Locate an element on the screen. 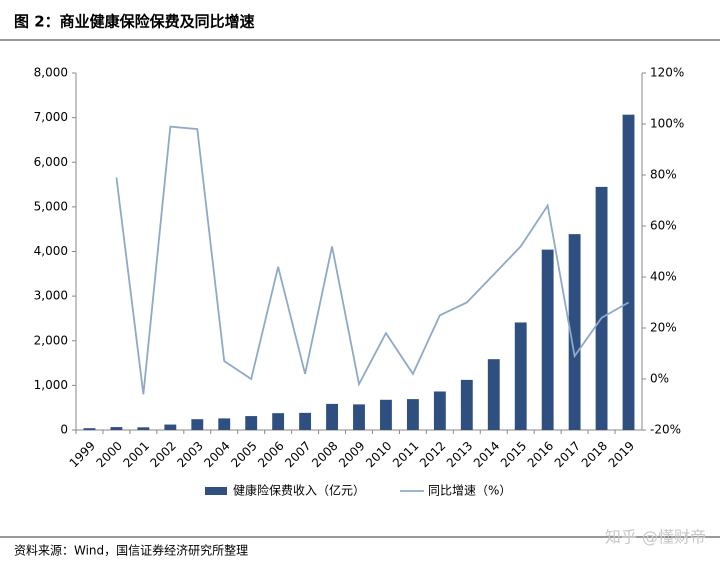 This screenshot has height=565, width=720. x-tick-label: 2005 is located at coordinates (243, 454).